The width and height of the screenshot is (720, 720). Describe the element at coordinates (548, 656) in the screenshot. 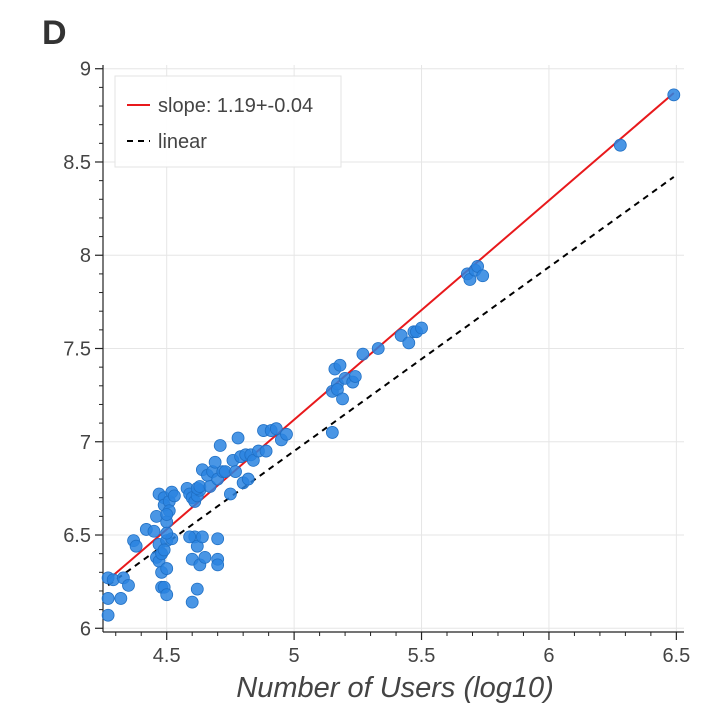

I see `x-tick-label: 6` at that location.